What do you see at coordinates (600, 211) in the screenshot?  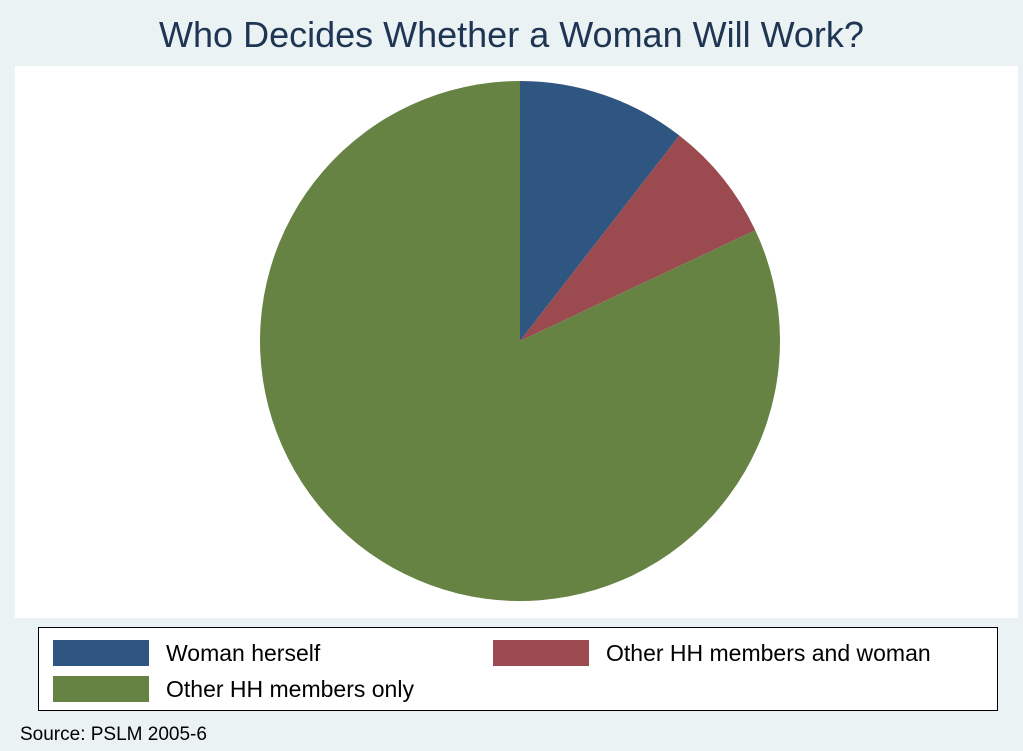 I see `pie-slice-woman-herself` at bounding box center [600, 211].